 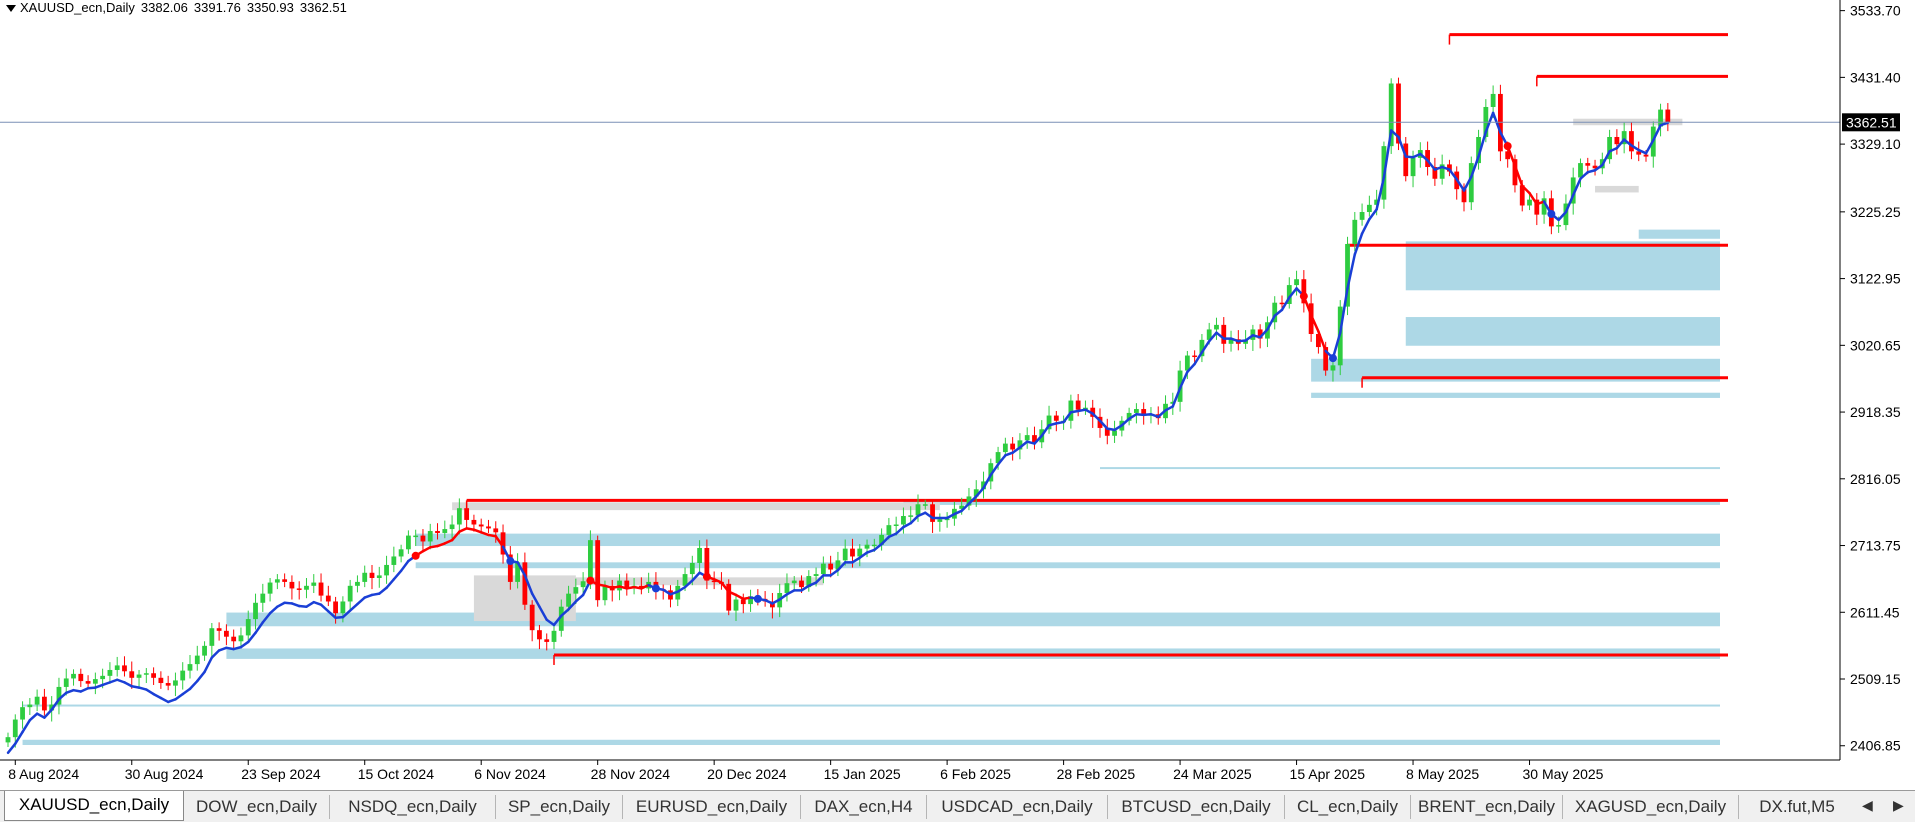 What do you see at coordinates (975, 774) in the screenshot?
I see `x-tick-label-8: 6 Feb 2025` at bounding box center [975, 774].